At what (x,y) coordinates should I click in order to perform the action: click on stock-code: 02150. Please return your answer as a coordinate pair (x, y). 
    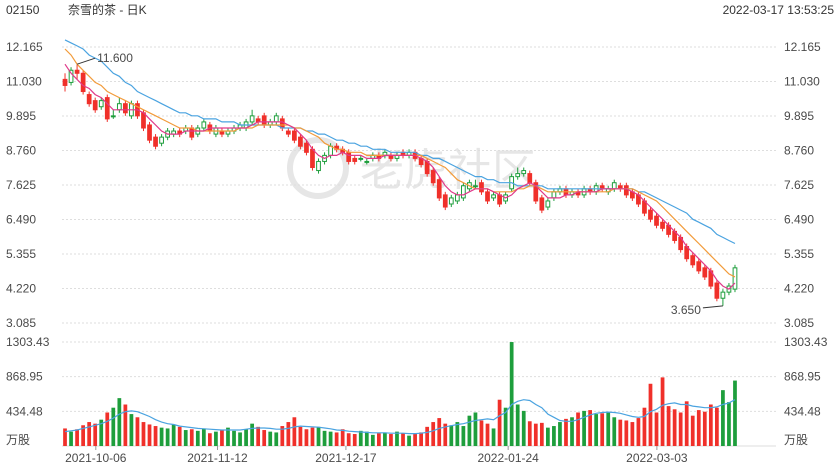
    Looking at the image, I should click on (23, 10).